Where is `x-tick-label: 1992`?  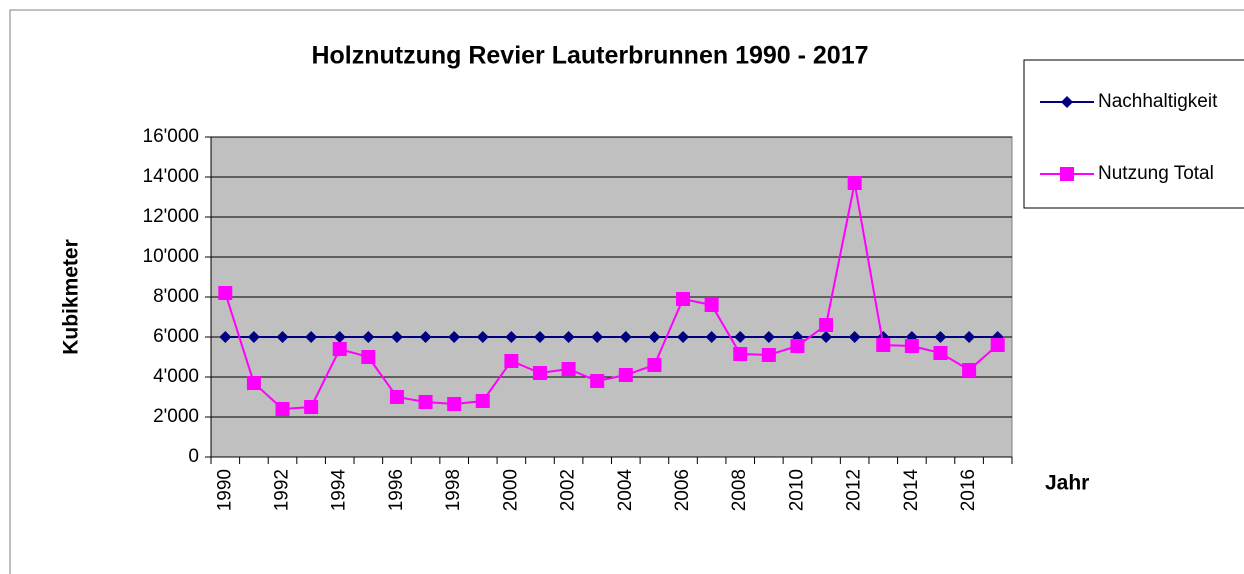
x-tick-label: 1992 is located at coordinates (282, 490).